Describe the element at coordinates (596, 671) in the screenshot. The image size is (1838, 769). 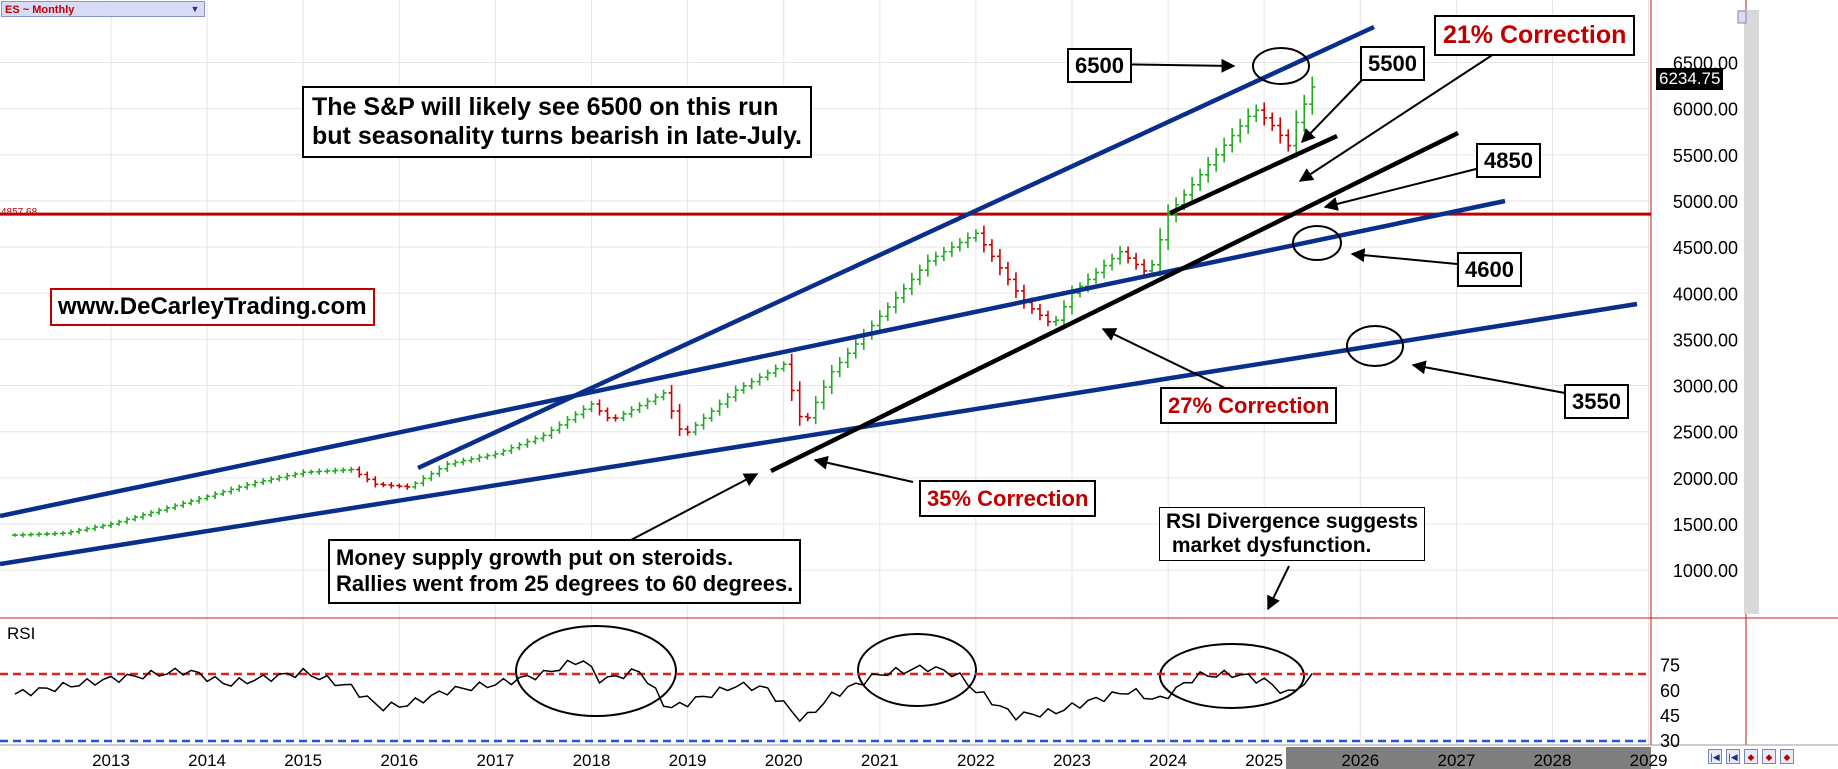
I see `rsi-ellipse-2018` at that location.